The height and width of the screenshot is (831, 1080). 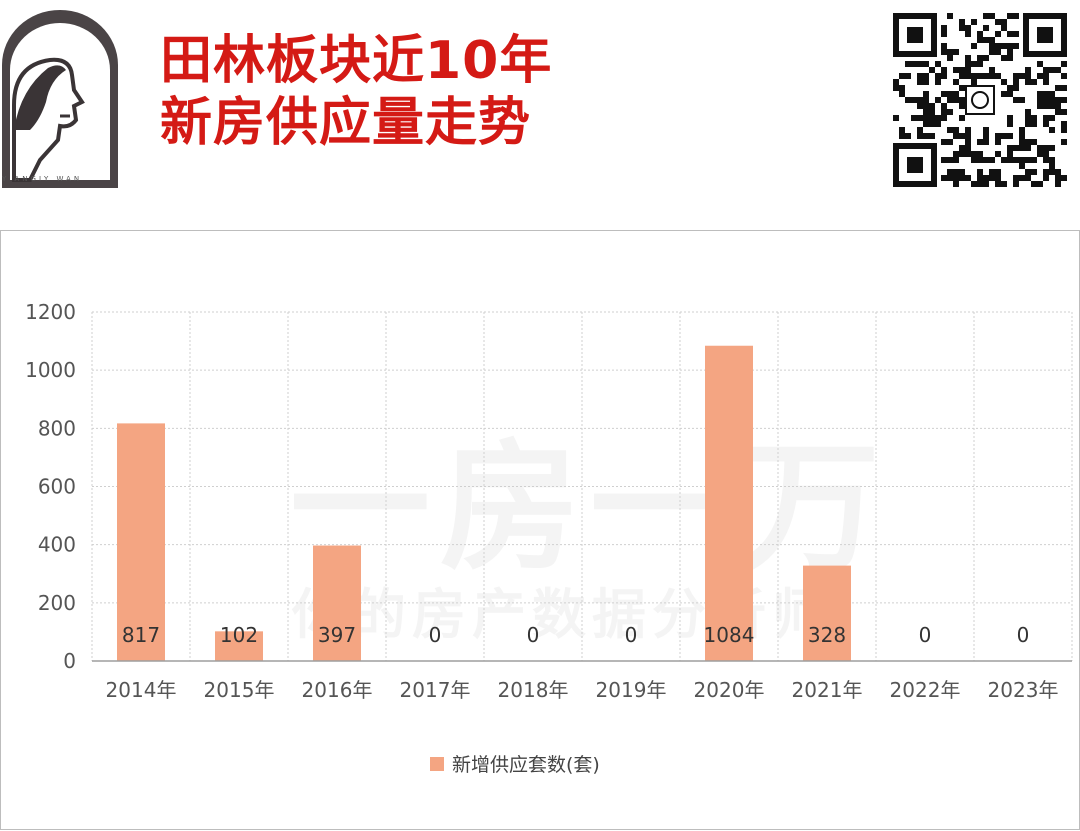 I want to click on x-tick-label: 2016年, so click(x=337, y=690).